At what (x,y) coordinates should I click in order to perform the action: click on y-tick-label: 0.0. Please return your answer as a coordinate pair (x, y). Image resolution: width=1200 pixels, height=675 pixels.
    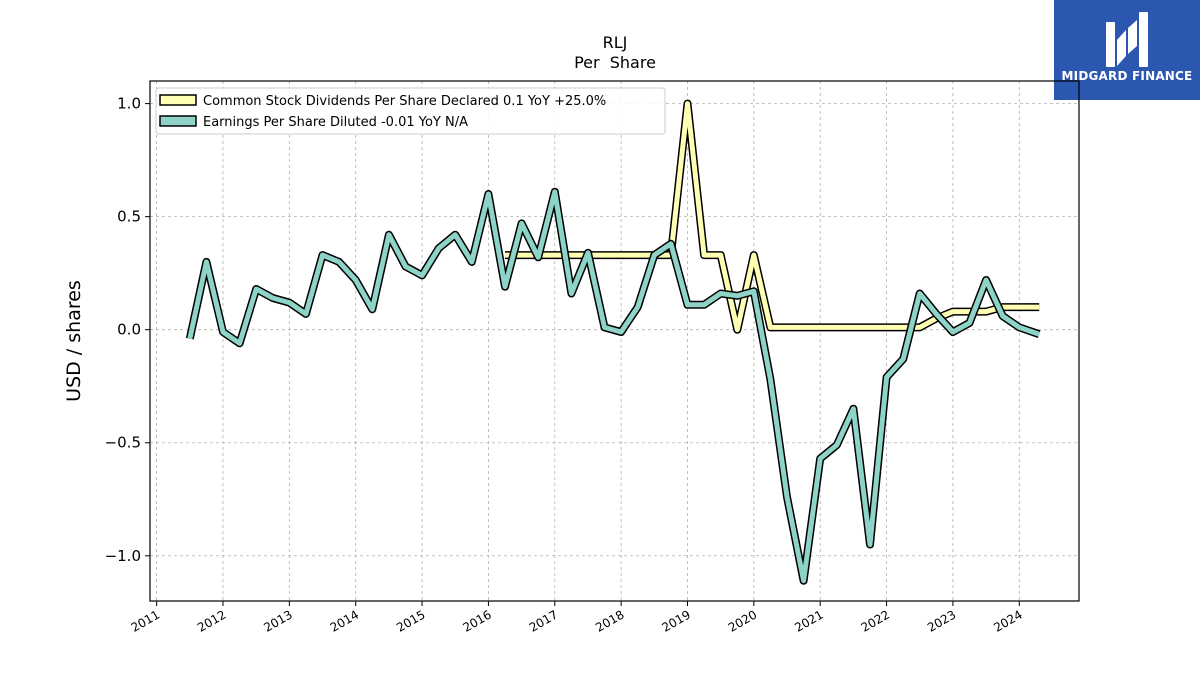
    Looking at the image, I should click on (129, 330).